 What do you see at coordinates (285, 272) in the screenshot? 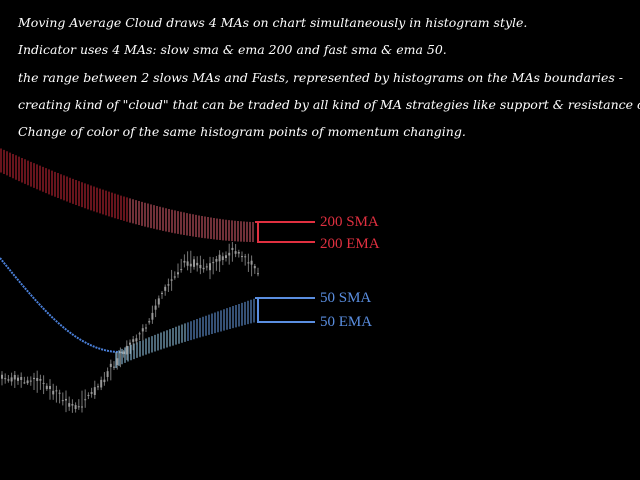
I see `brackets` at bounding box center [285, 272].